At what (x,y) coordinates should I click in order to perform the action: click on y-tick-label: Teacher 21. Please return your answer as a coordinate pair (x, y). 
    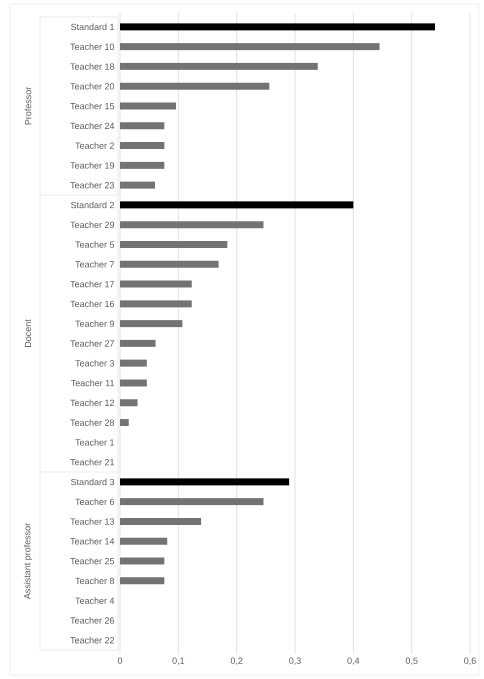
    Looking at the image, I should click on (92, 462).